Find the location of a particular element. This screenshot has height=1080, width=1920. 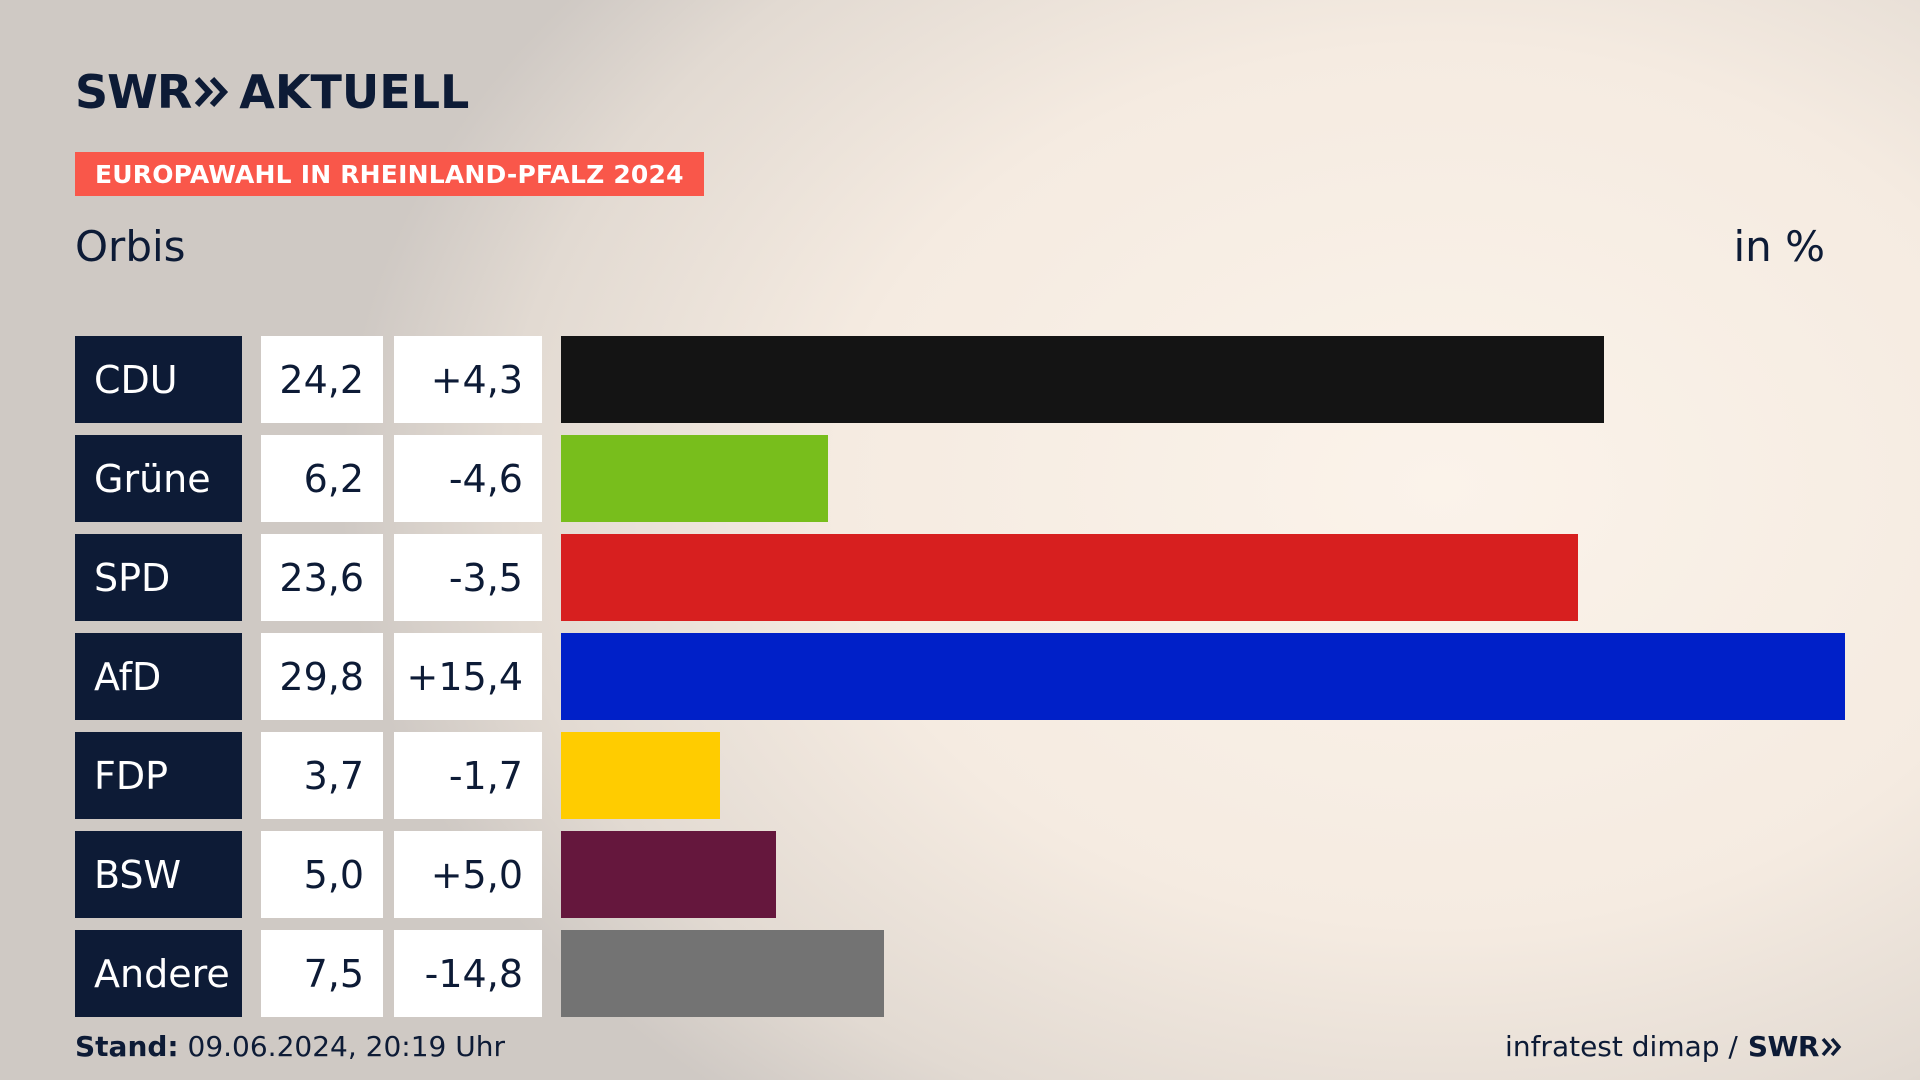

change-label: -4,6 is located at coordinates (468, 478).